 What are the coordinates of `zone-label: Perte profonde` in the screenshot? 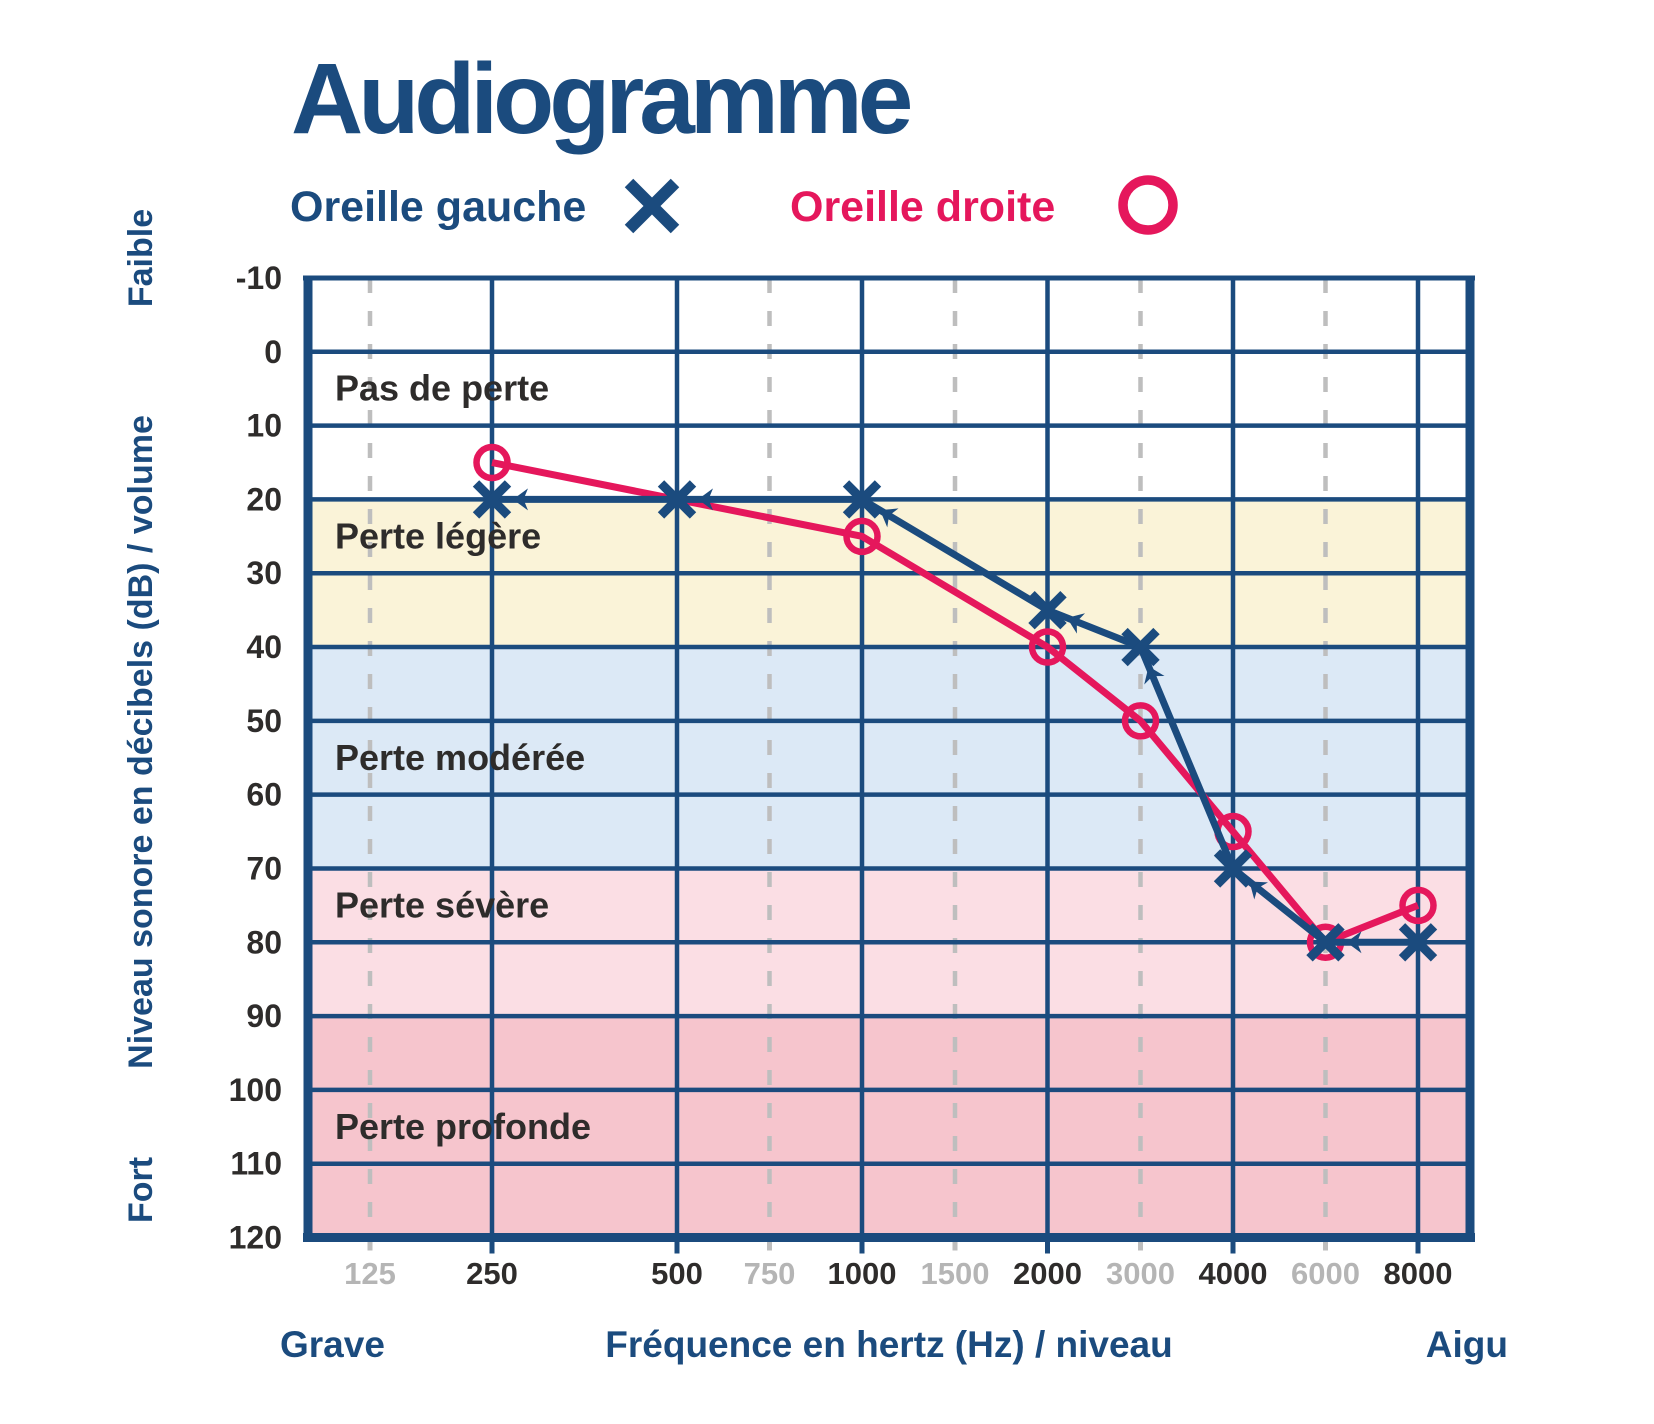 It's located at (463, 1126).